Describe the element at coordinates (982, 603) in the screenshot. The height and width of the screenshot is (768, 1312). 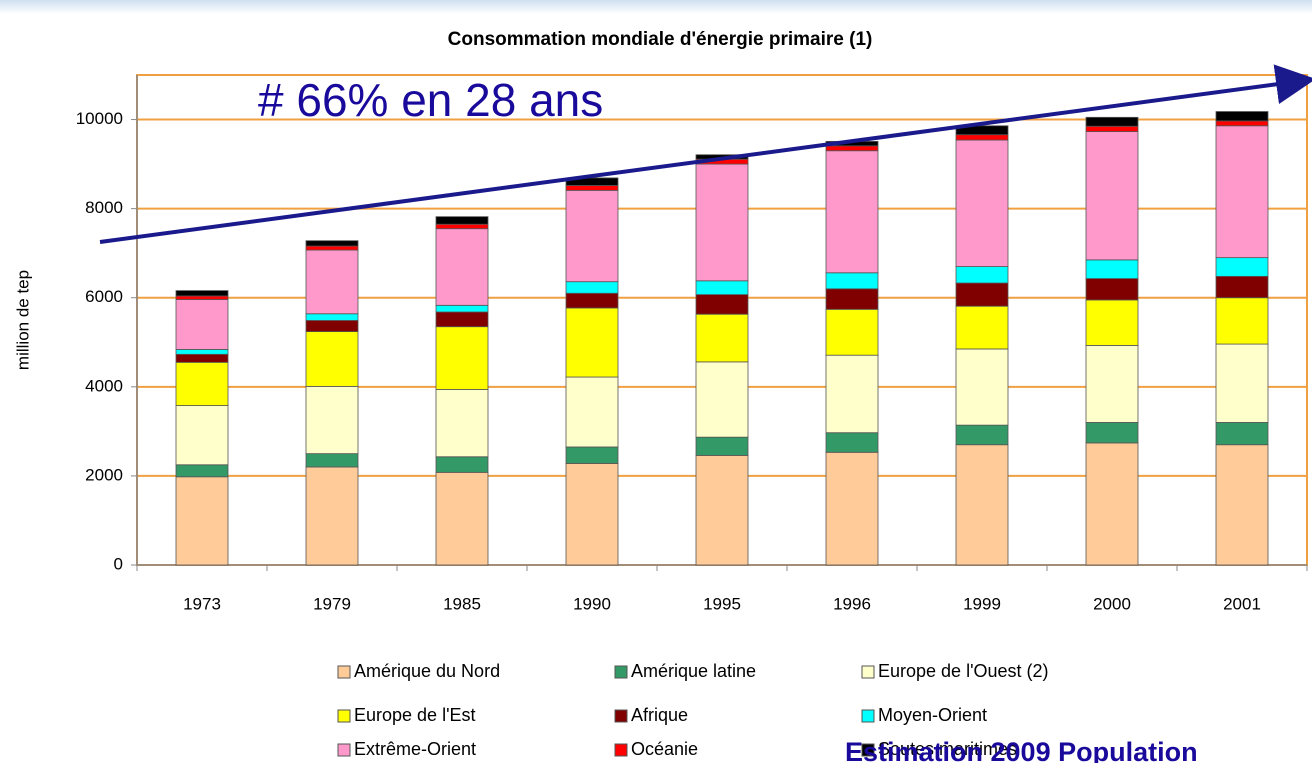
I see `x-tick-label: 1999` at that location.